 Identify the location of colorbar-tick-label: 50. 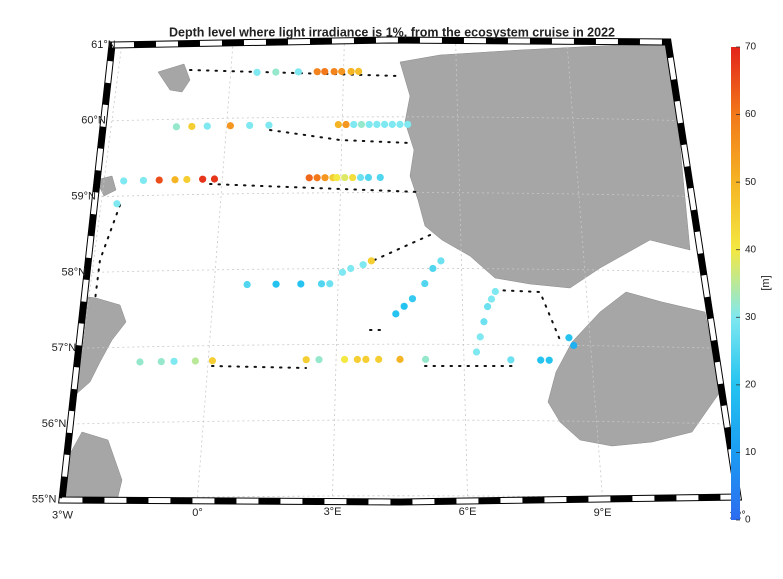
(751, 182).